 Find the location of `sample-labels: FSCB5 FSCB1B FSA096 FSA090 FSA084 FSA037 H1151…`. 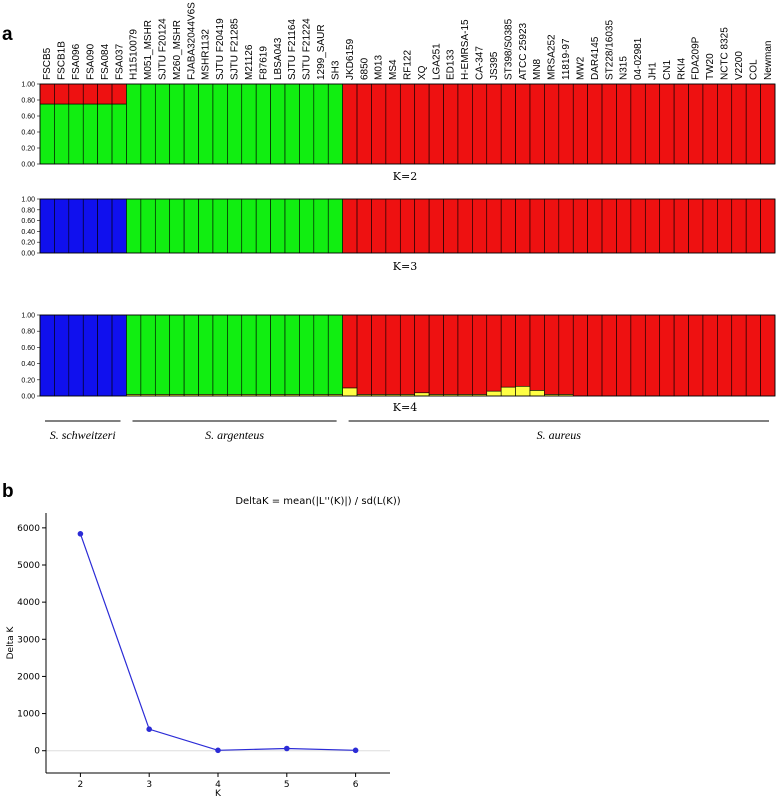

sample-labels: FSCB5 FSCB1B FSA096 FSA090 FSA084 FSA037 H1151… is located at coordinates (408, 41).